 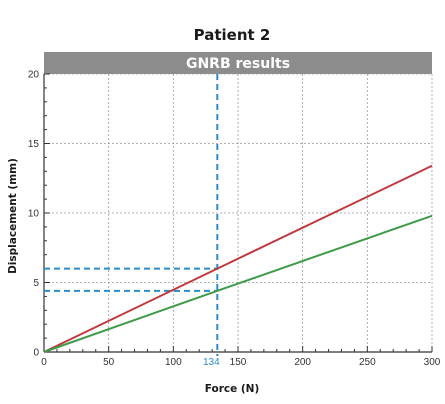 I want to click on y-tick-label: 10, so click(x=34, y=214).